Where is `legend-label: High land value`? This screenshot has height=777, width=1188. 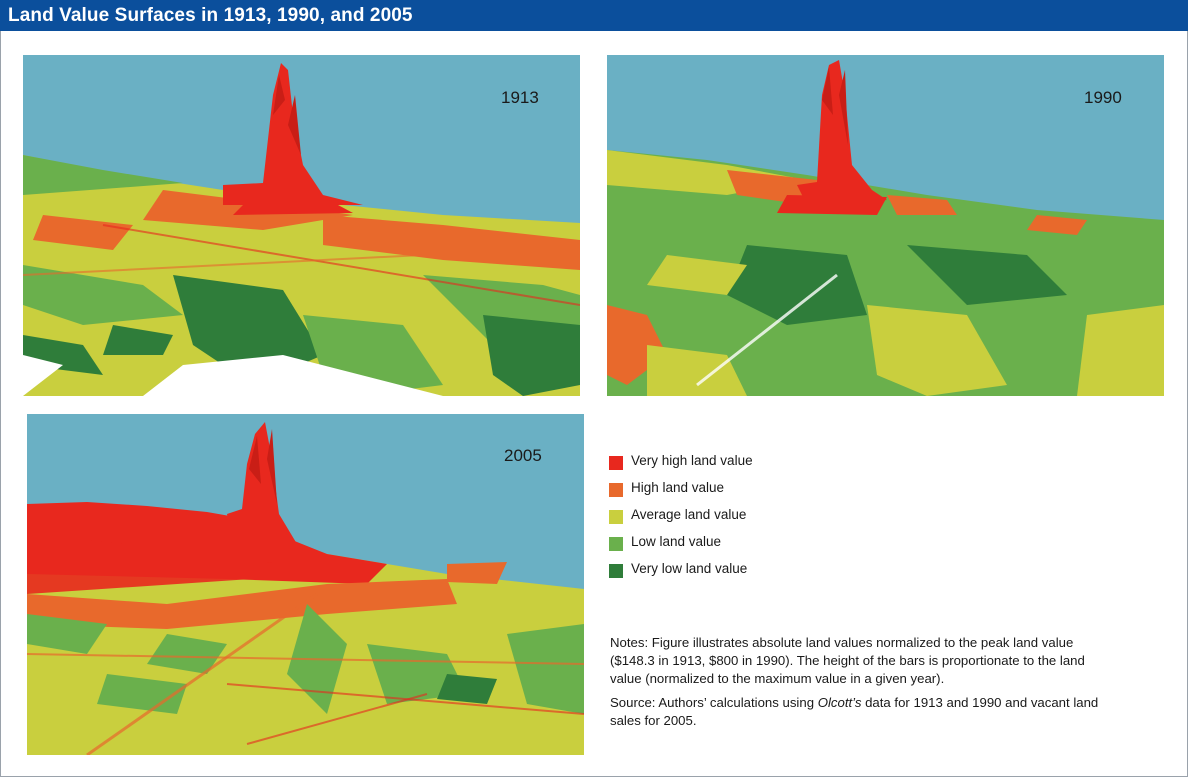
legend-label: High land value is located at coordinates (678, 487).